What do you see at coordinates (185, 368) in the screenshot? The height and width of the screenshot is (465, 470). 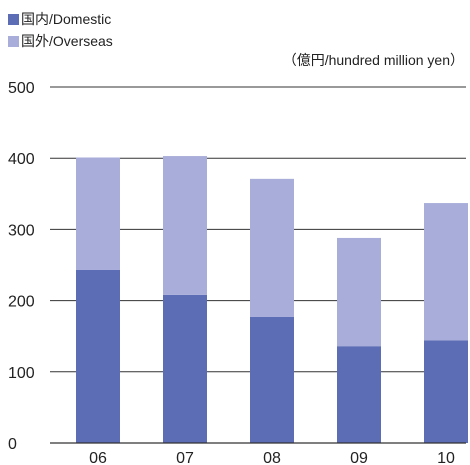 I see `bar-07-domestic` at bounding box center [185, 368].